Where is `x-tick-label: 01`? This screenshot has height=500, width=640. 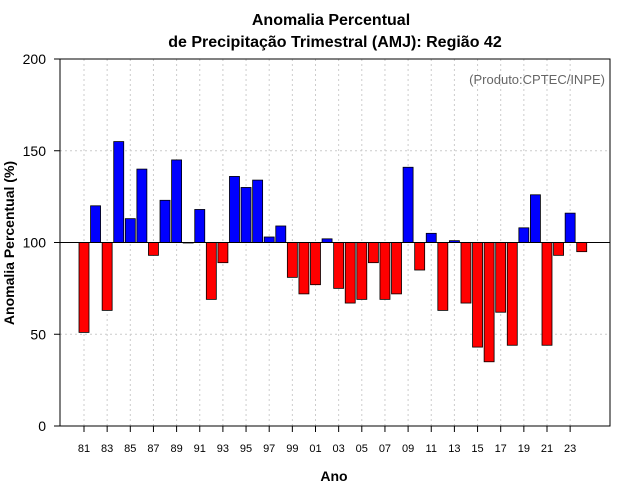
x-tick-label: 01 is located at coordinates (315, 449).